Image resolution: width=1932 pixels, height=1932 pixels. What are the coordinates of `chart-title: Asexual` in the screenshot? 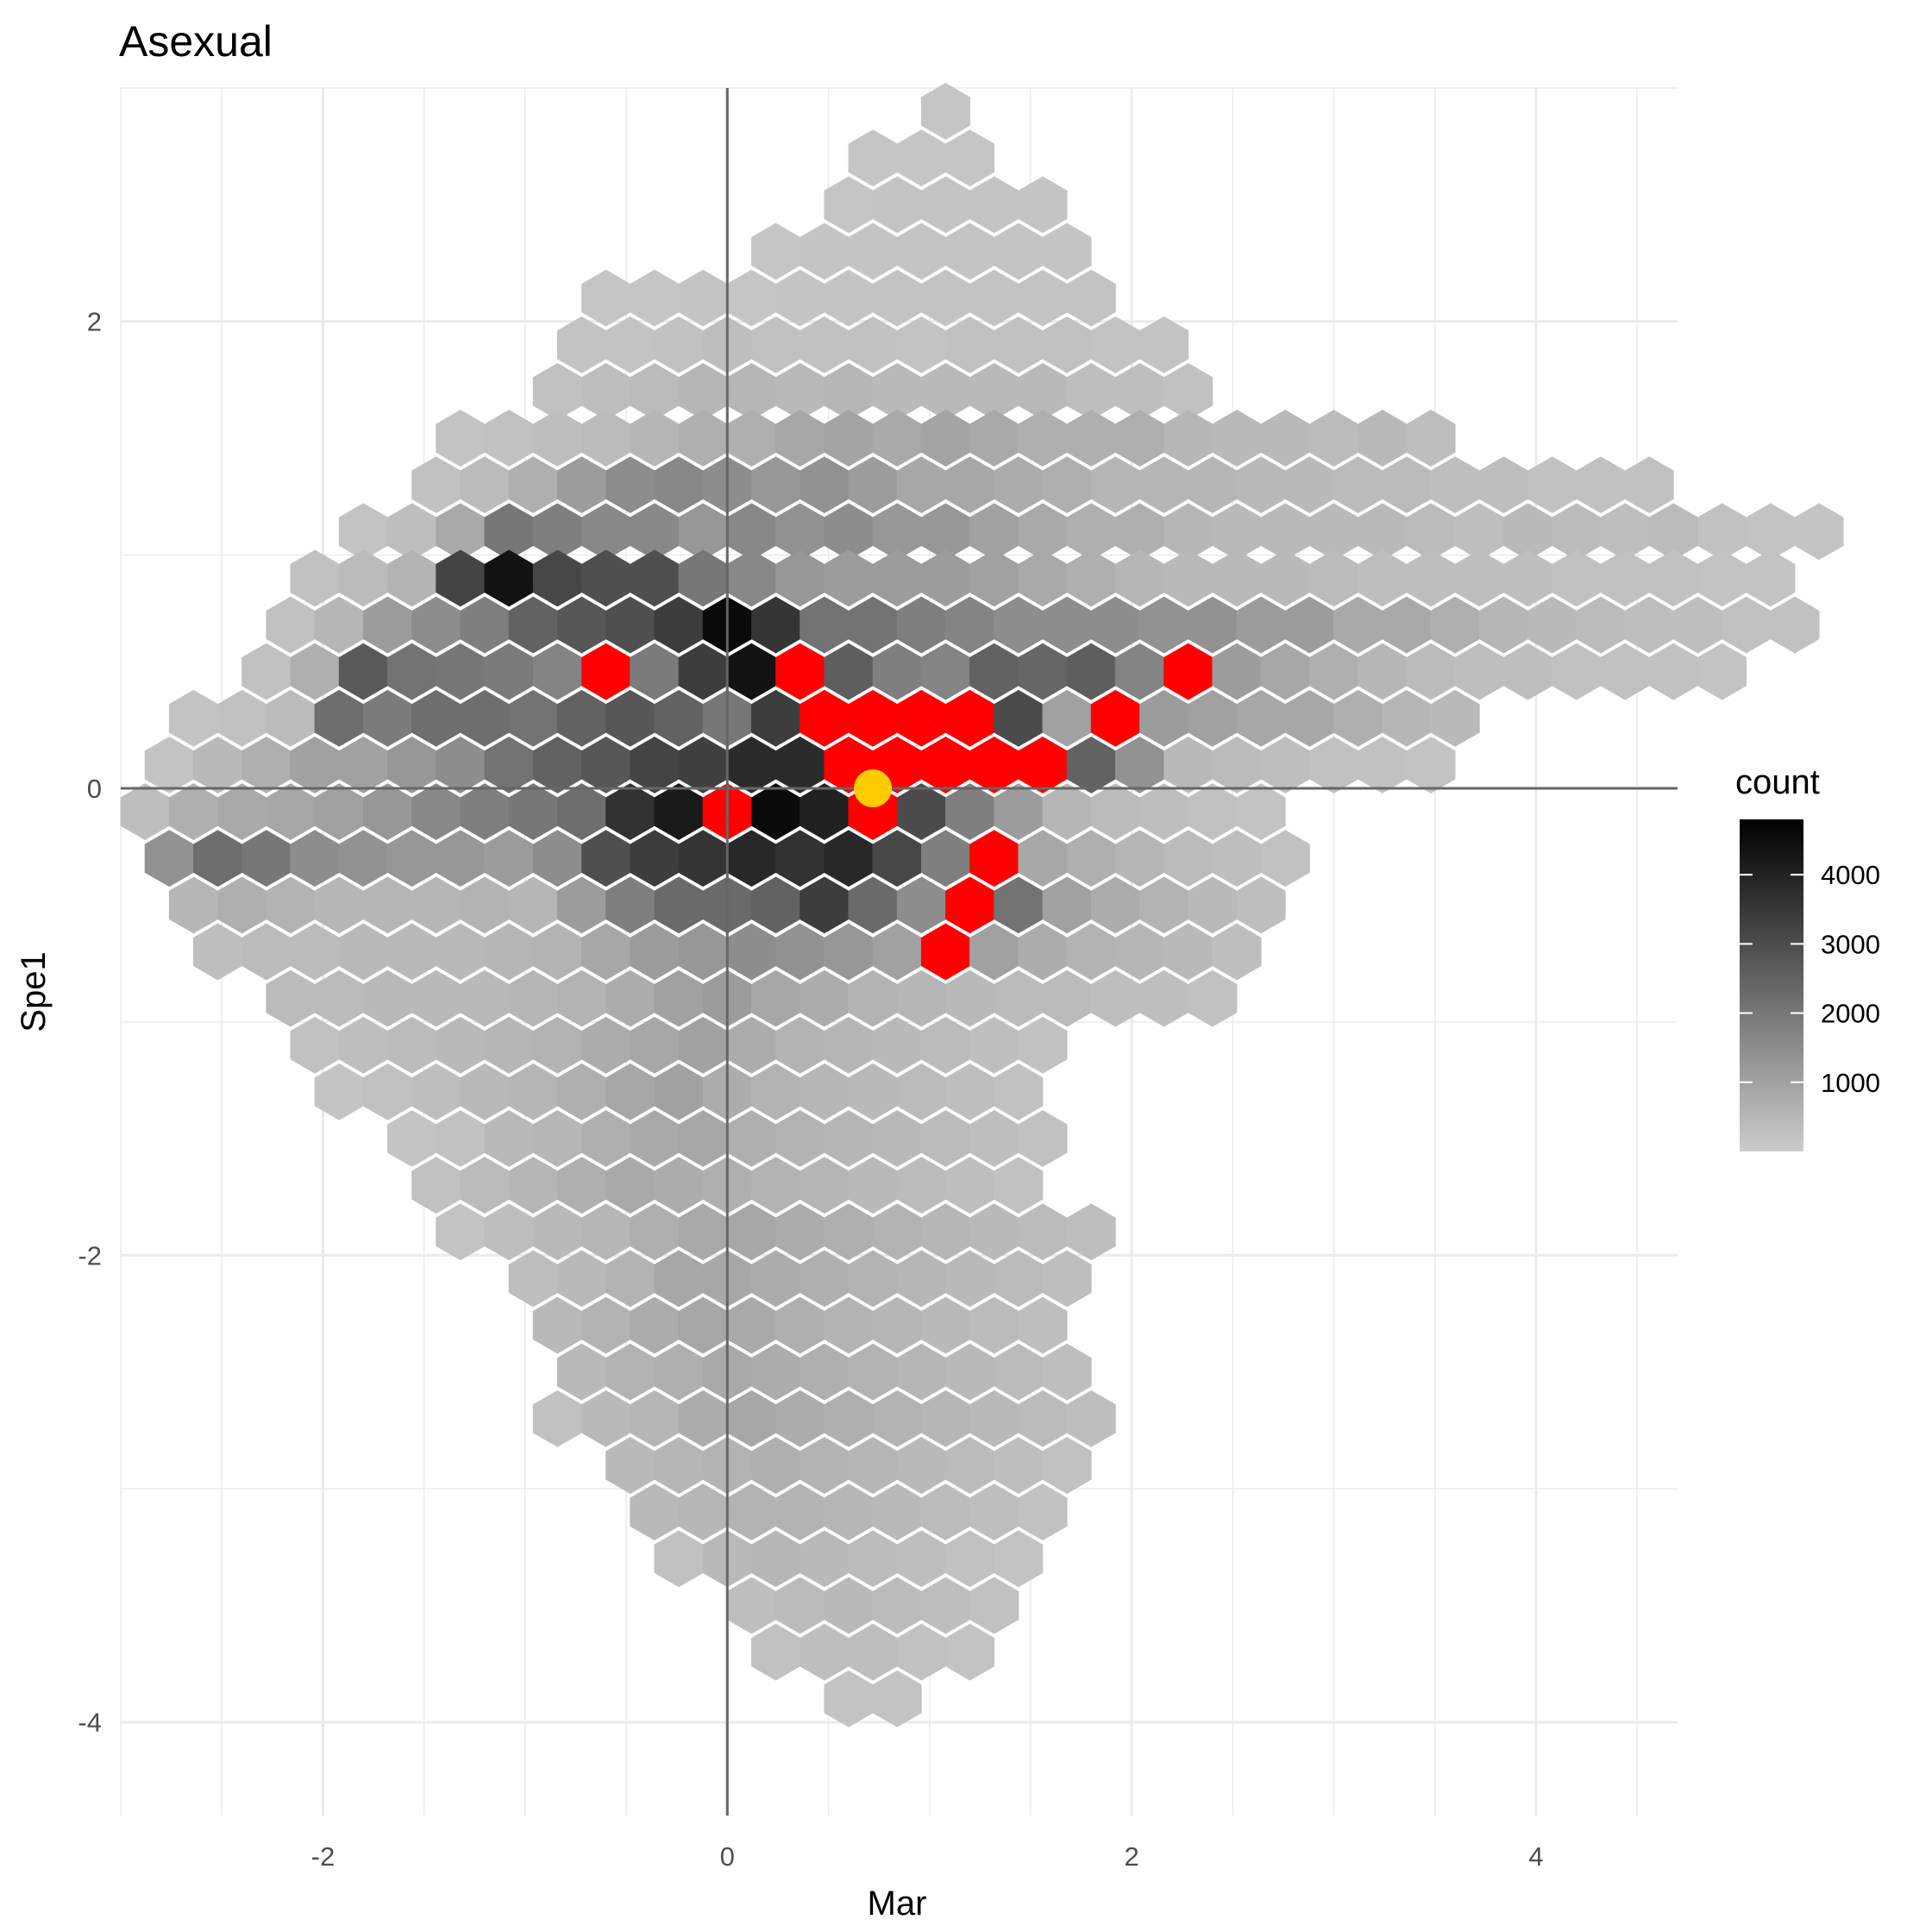 It's located at (196, 41).